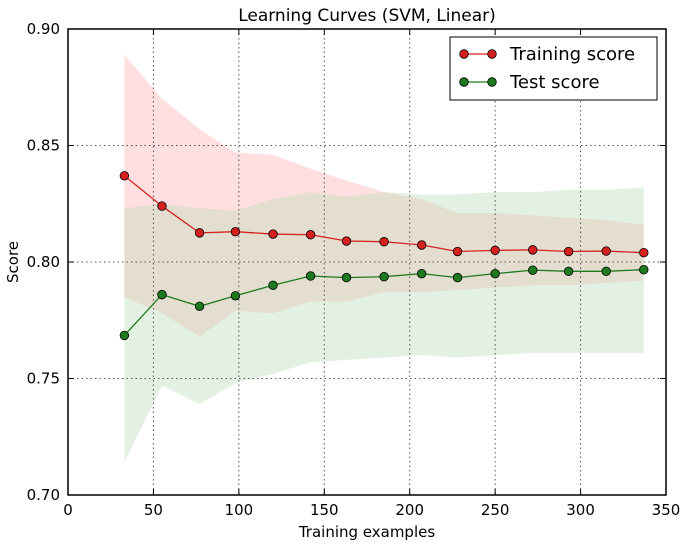 The width and height of the screenshot is (688, 545). Describe the element at coordinates (43, 495) in the screenshot. I see `y-tick-label: 0.70` at that location.